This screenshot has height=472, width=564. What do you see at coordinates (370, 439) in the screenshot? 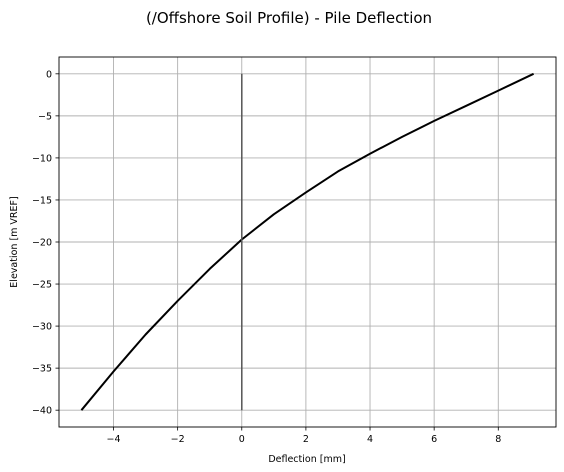
I see `x-tick-label: 4` at bounding box center [370, 439].